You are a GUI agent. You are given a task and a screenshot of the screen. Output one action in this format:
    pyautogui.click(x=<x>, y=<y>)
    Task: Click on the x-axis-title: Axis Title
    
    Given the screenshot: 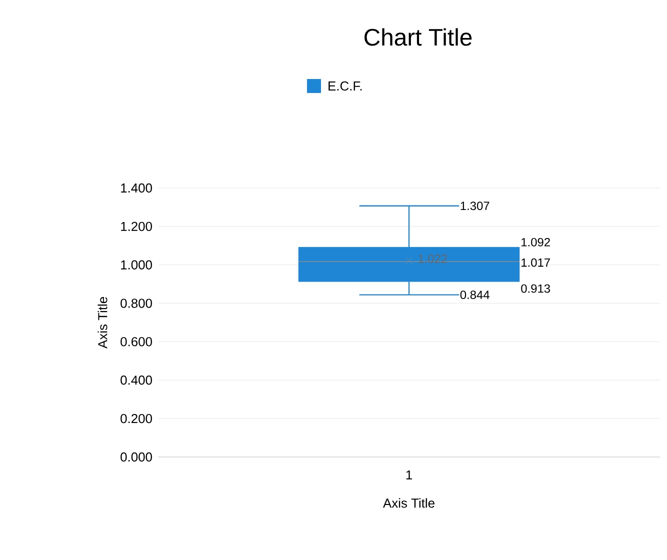 What is the action you would take?
    pyautogui.click(x=408, y=503)
    